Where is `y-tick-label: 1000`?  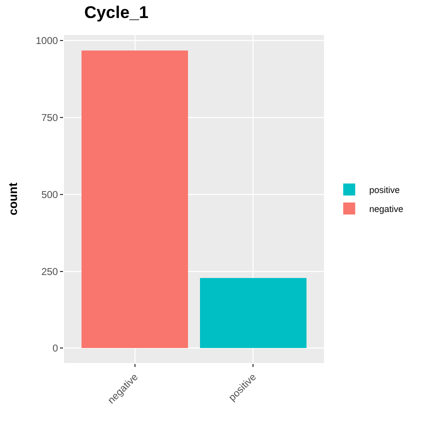 y-tick-label: 1000 is located at coordinates (47, 42).